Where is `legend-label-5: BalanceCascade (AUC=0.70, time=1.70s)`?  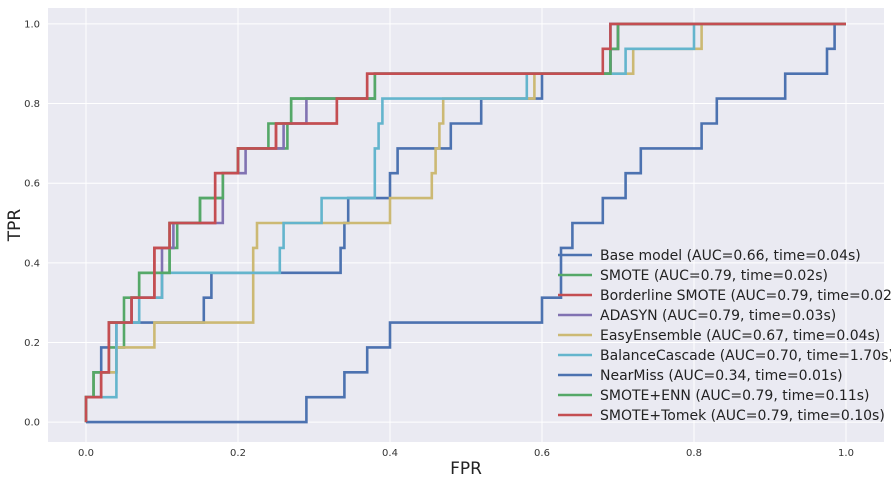
legend-label-5: BalanceCascade (AUC=0.70, time=1.70s) is located at coordinates (745, 356).